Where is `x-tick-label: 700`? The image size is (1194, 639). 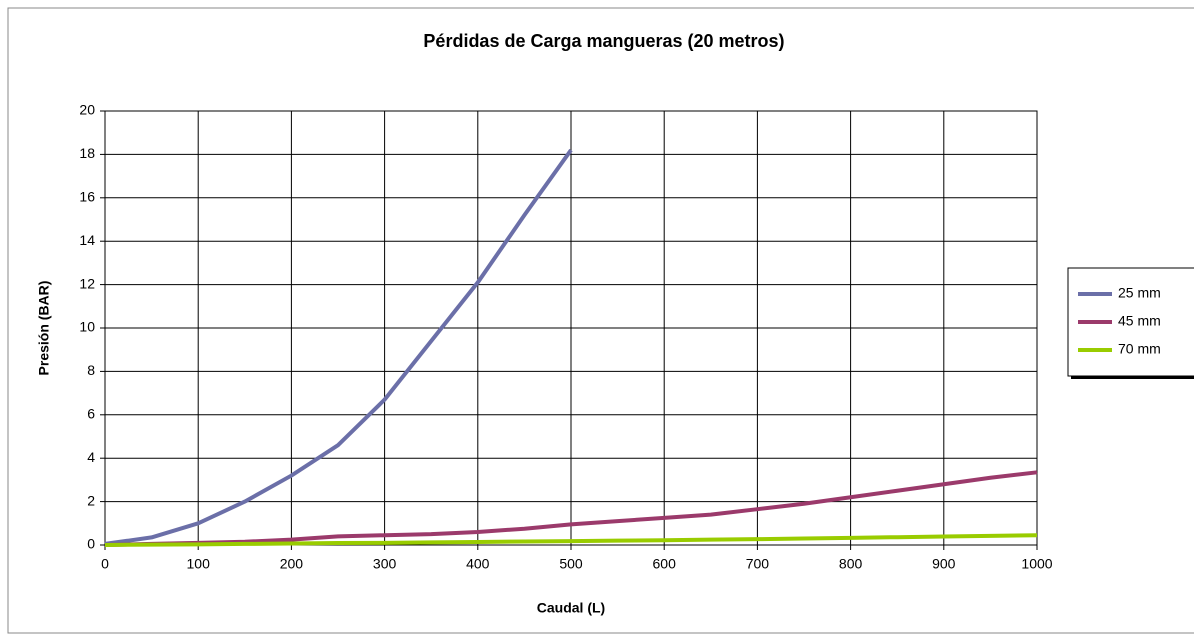 x-tick-label: 700 is located at coordinates (758, 564).